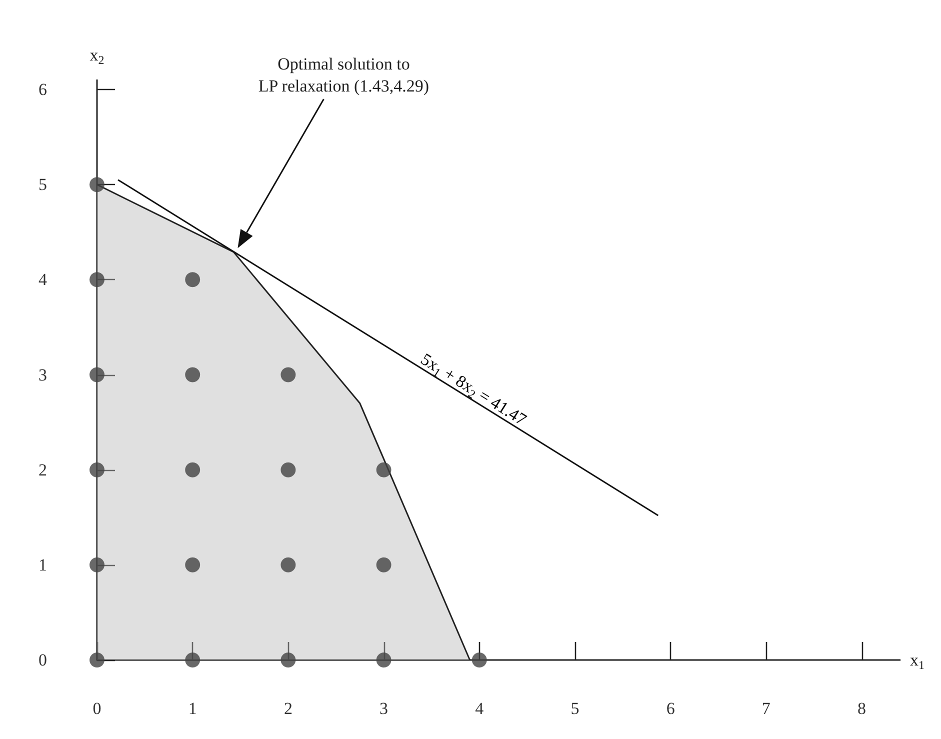 This screenshot has height=739, width=941. Describe the element at coordinates (862, 708) in the screenshot. I see `x-tick-label: 8` at that location.